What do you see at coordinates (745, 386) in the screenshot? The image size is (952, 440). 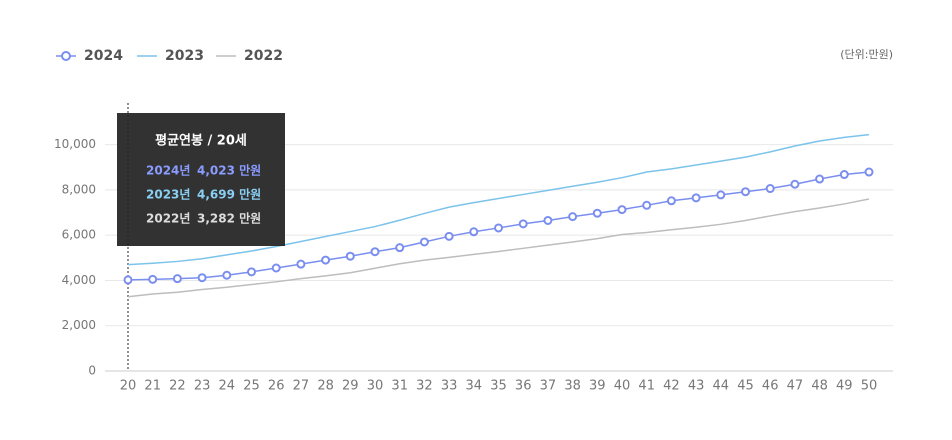 I see `x-tick-label: 45` at bounding box center [745, 386].